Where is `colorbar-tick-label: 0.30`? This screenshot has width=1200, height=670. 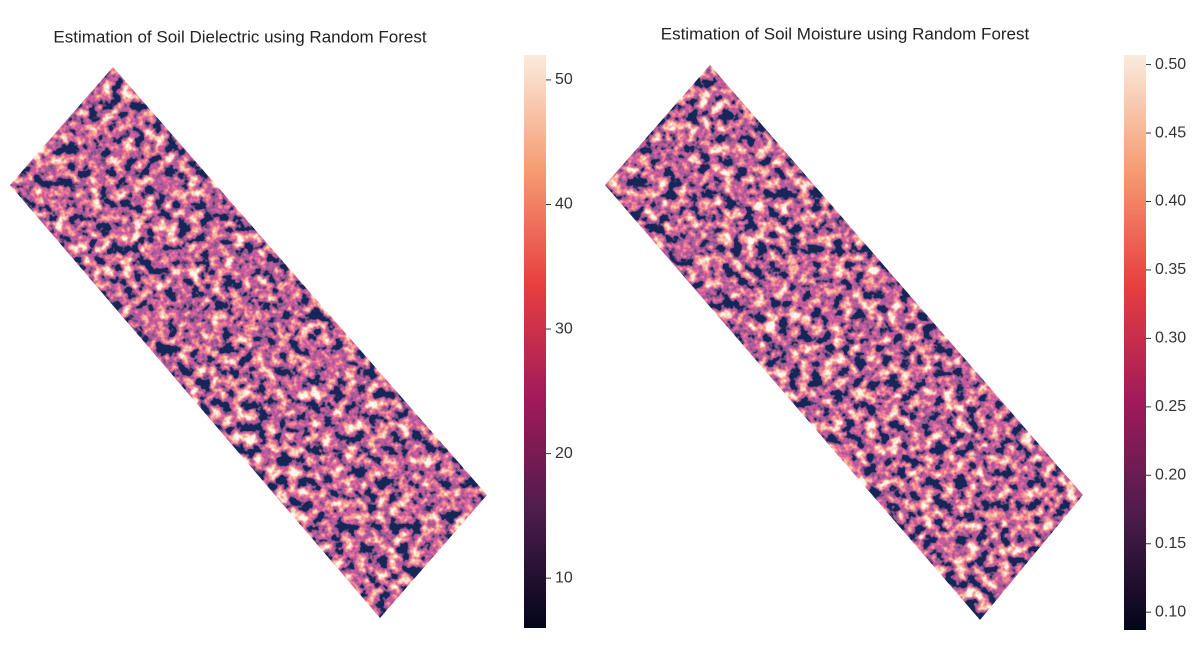 colorbar-tick-label: 0.30 is located at coordinates (1170, 338).